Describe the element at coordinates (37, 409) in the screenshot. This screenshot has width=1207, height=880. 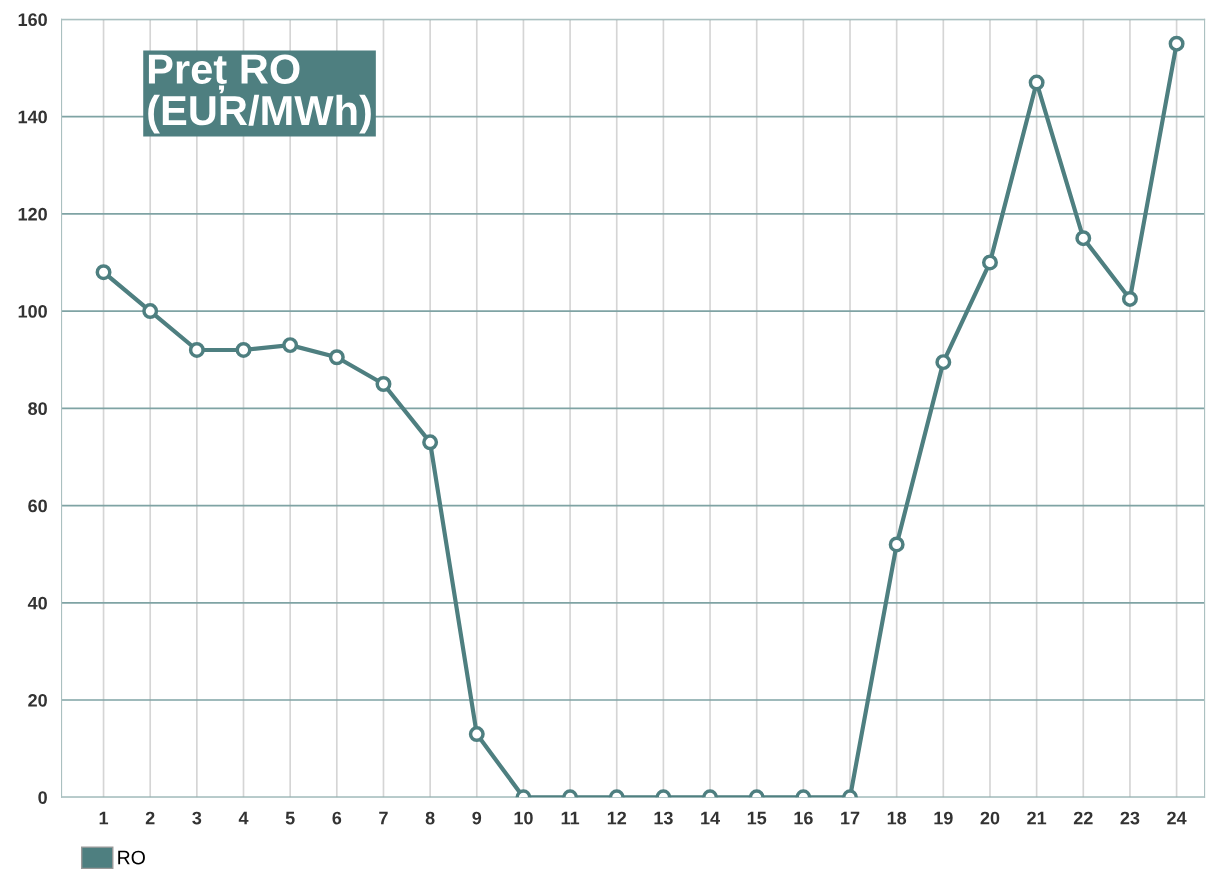
I see `y-tick-label: 80` at that location.